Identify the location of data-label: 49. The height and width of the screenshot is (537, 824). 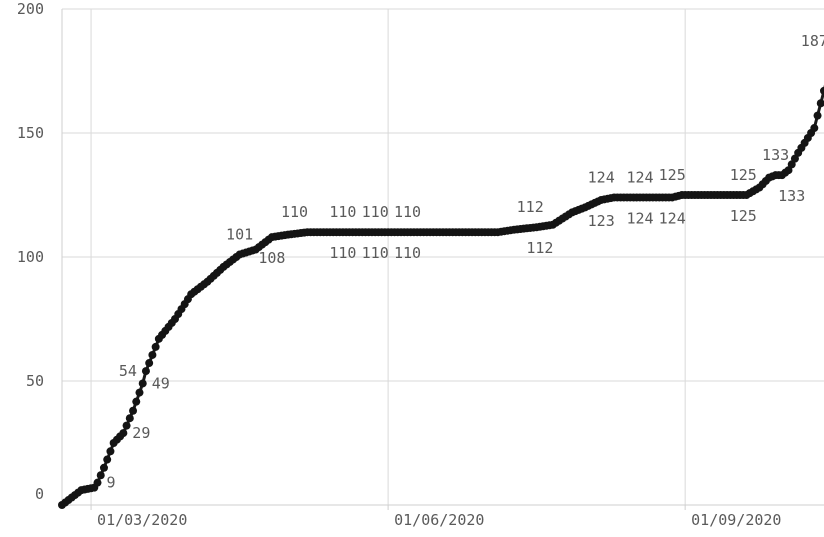
(161, 384).